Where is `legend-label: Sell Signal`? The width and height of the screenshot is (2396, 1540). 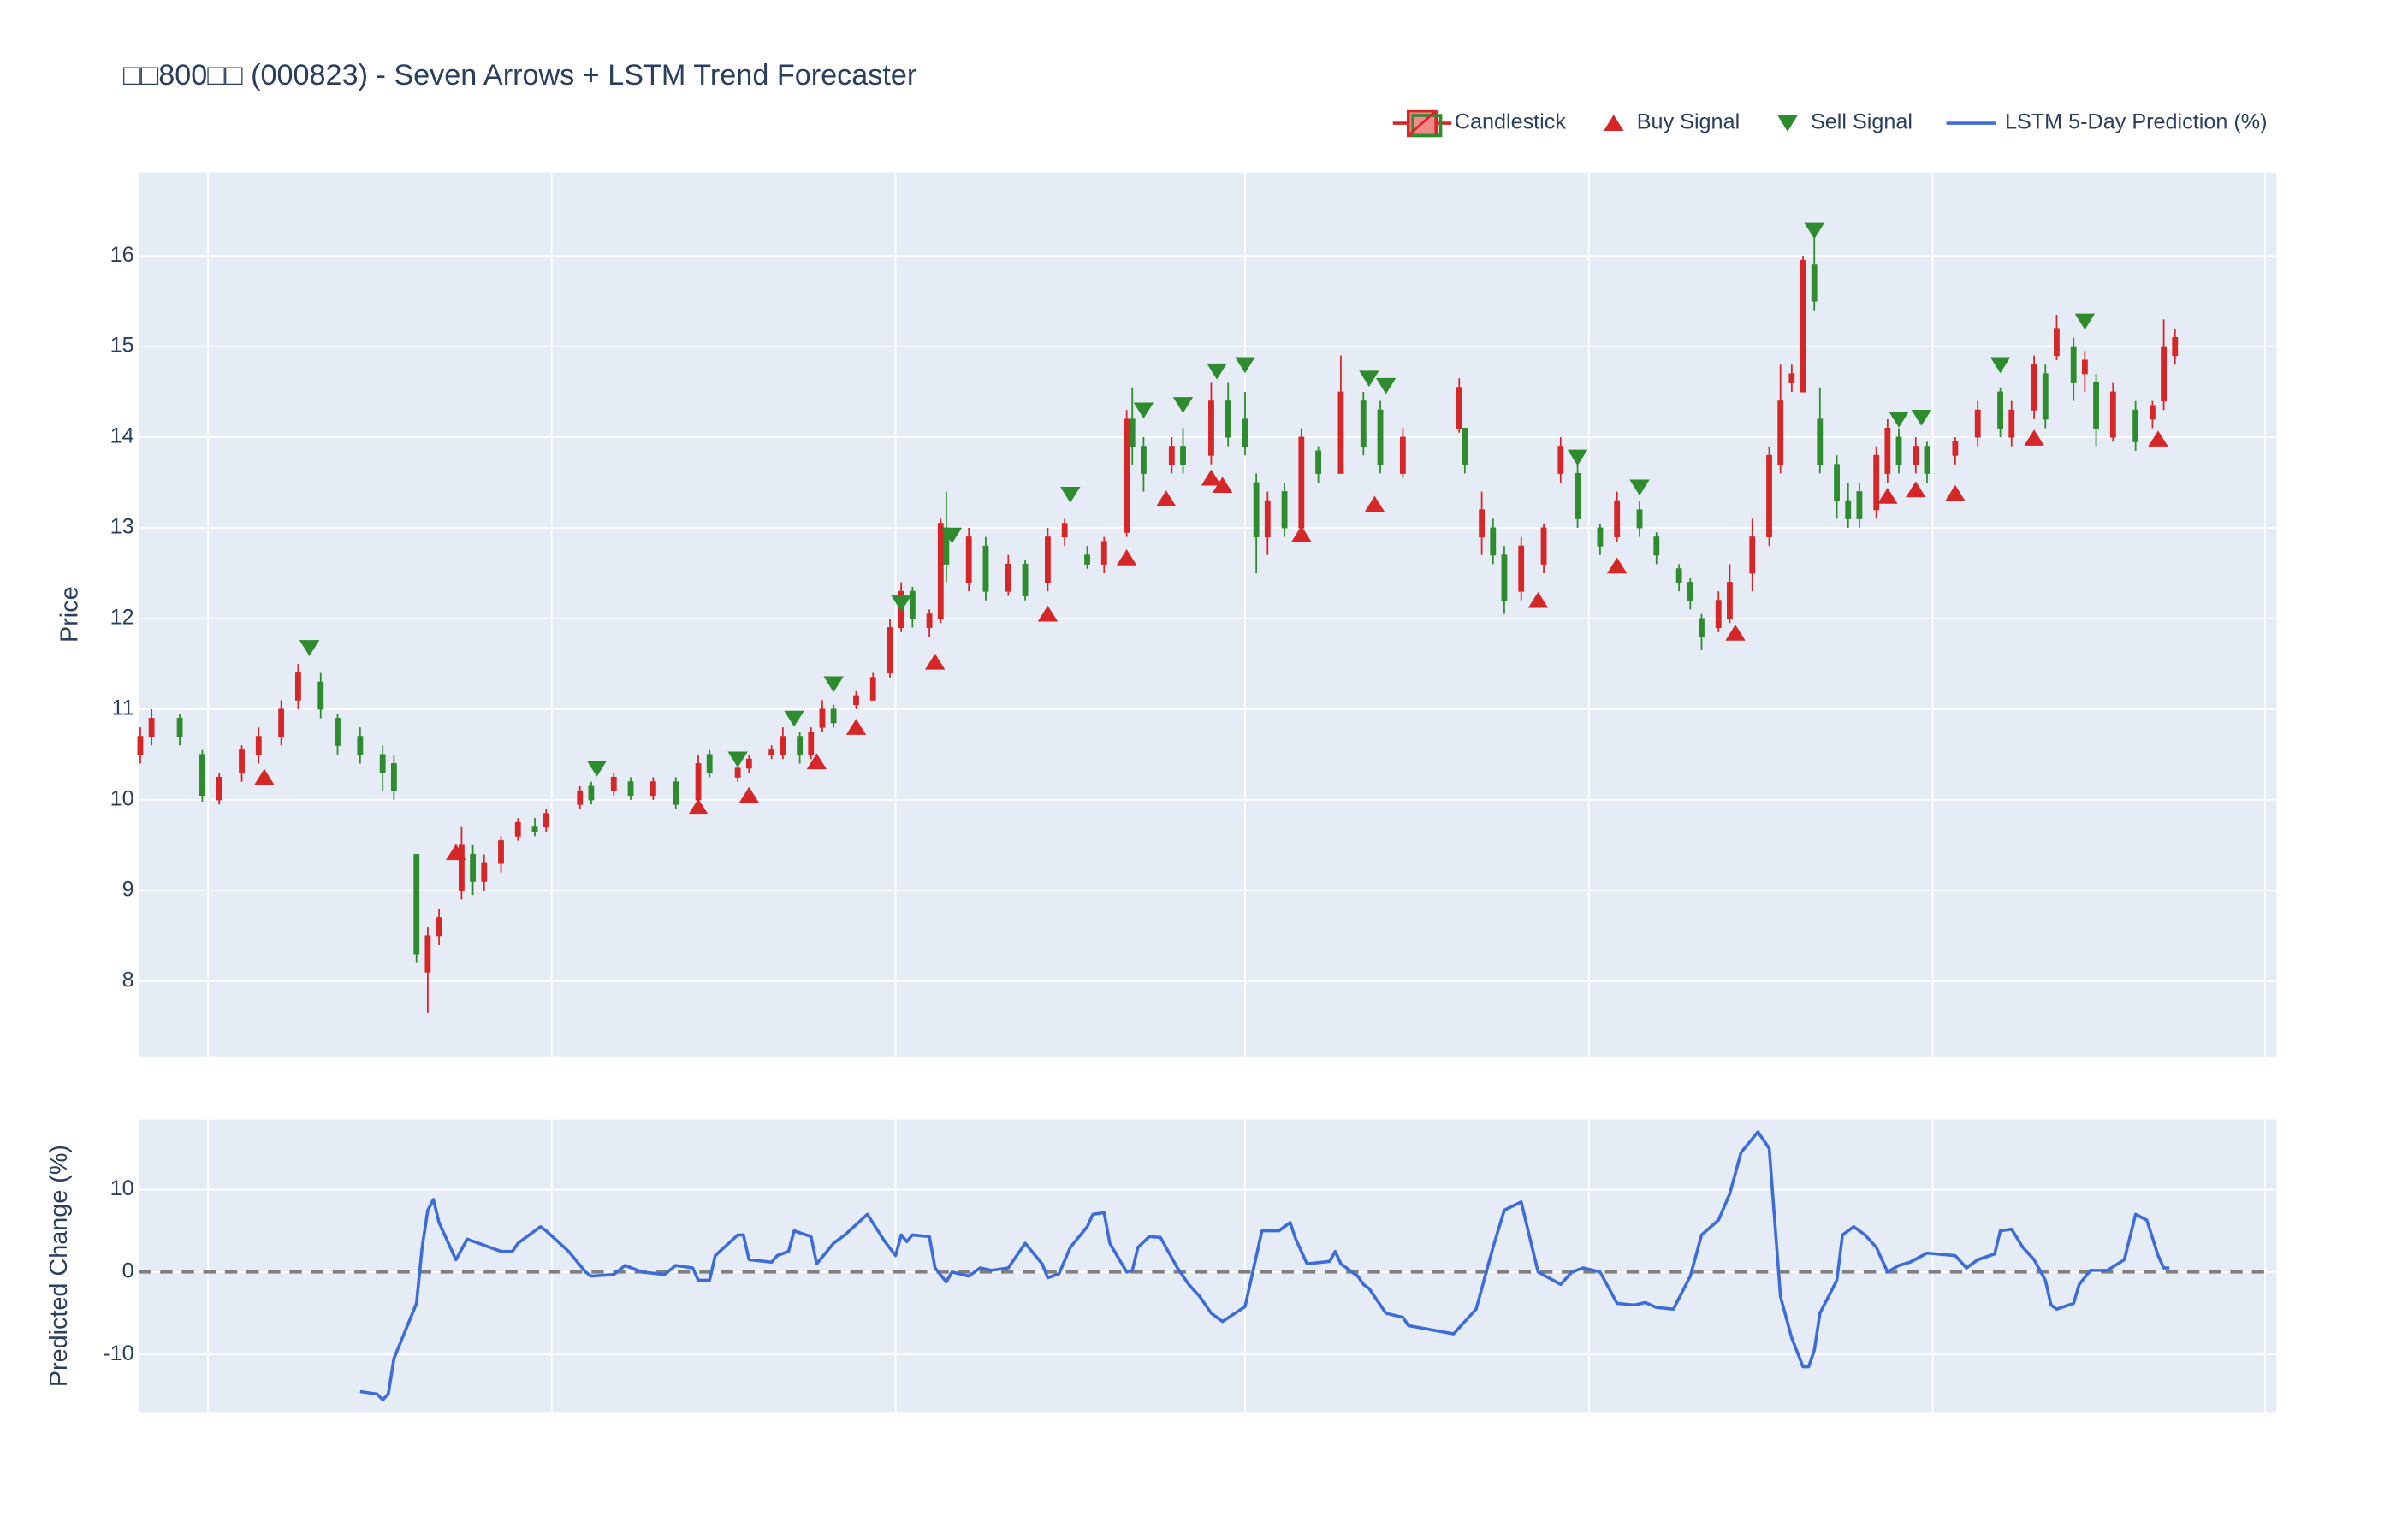 legend-label: Sell Signal is located at coordinates (1862, 122).